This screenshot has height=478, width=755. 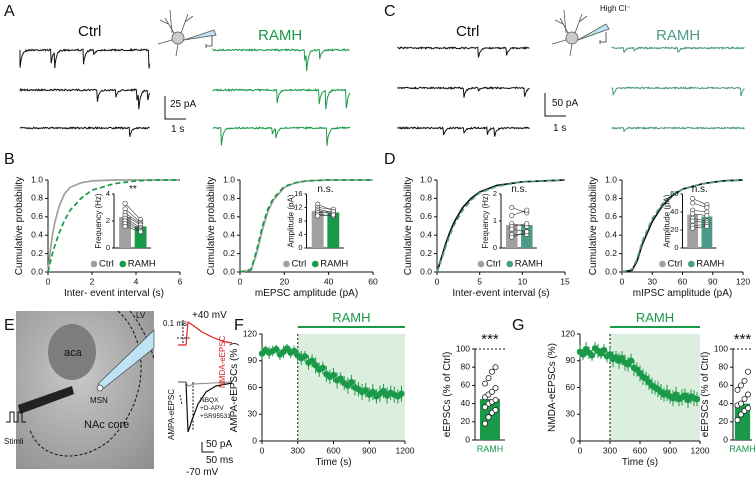 I want to click on y-tick-label: 0.2, so click(x=611, y=253).